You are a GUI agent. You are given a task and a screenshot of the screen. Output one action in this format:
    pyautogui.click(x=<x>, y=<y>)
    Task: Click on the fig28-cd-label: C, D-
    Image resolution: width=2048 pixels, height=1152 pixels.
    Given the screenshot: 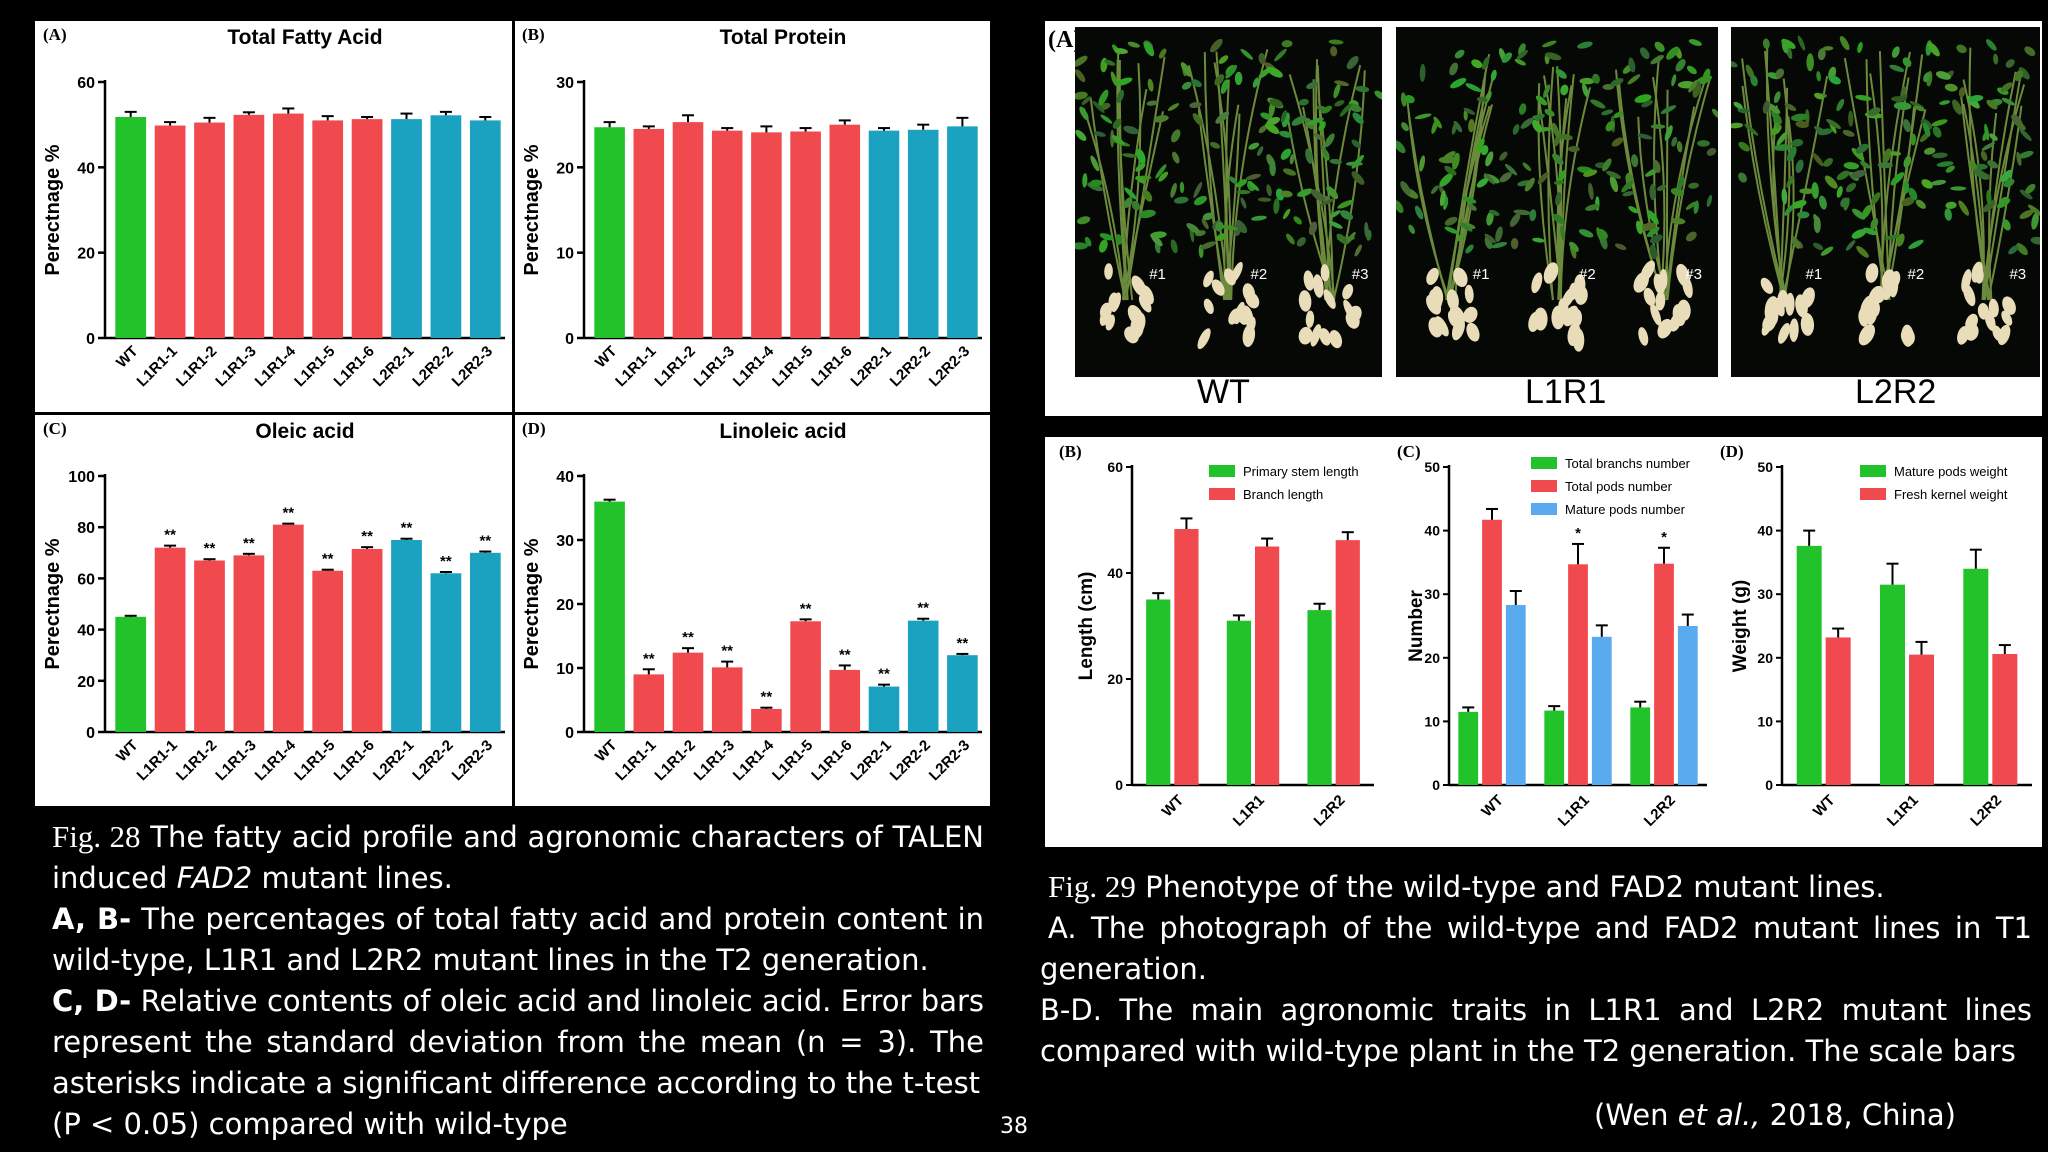 What is the action you would take?
    pyautogui.click(x=92, y=1001)
    